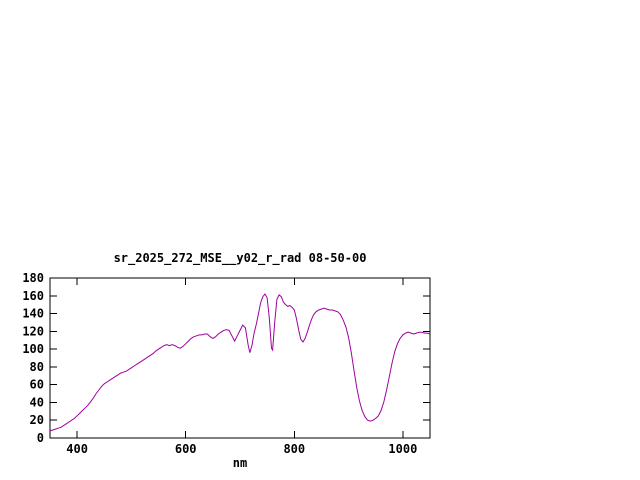 This screenshot has width=640, height=480. I want to click on y-tick-label: 40, so click(37, 402).